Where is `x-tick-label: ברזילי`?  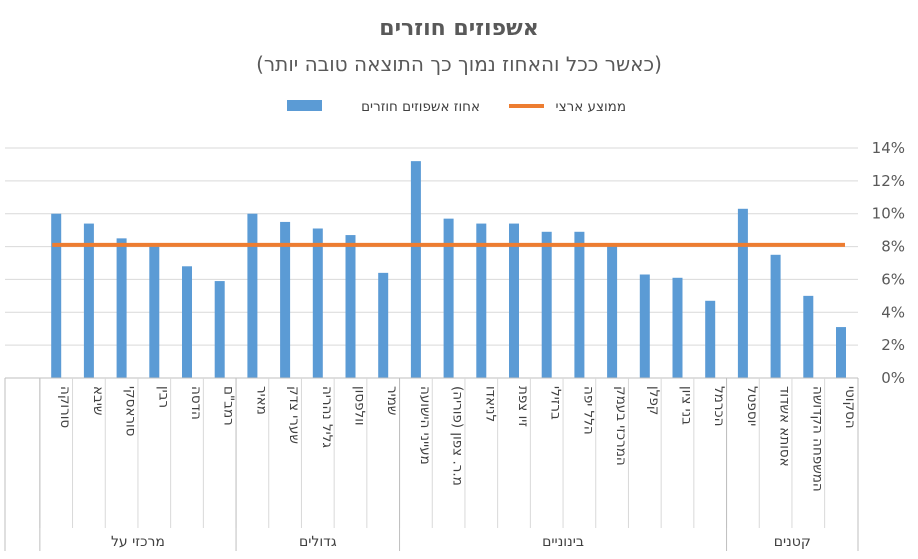
x-tick-label: ברזילי is located at coordinates (556, 403).